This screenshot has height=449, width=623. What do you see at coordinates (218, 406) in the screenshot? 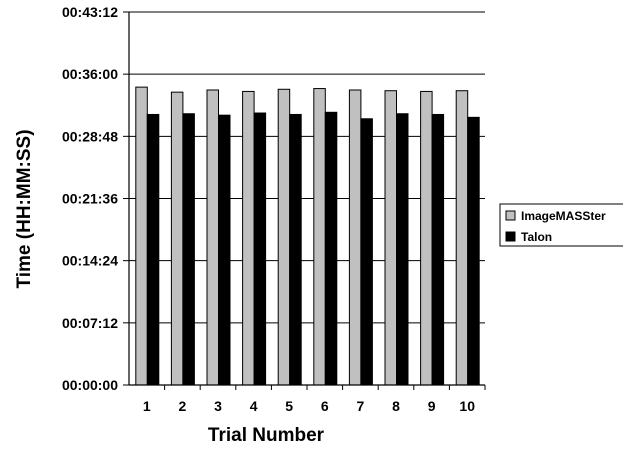
I see `x-tick-label: 3` at bounding box center [218, 406].